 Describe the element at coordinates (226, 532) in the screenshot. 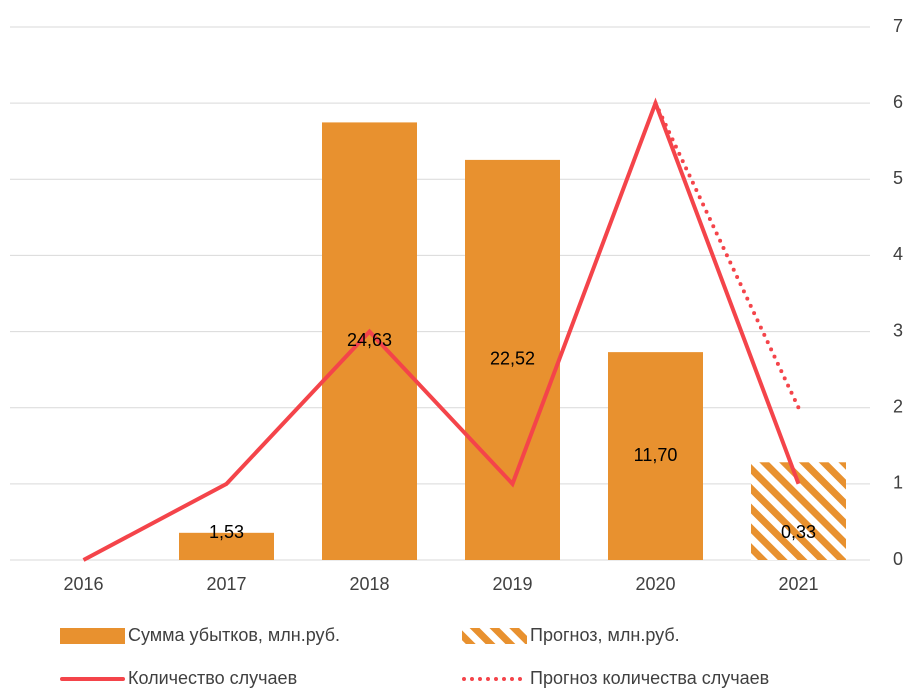

I see `data-label: 1,53` at that location.